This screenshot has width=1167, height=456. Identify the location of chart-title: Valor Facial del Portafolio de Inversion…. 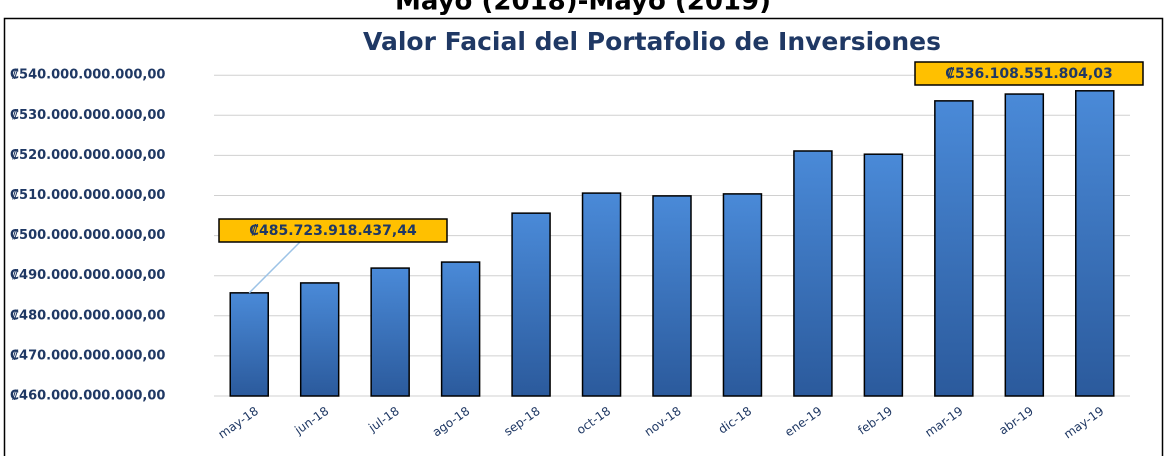
(652, 41).